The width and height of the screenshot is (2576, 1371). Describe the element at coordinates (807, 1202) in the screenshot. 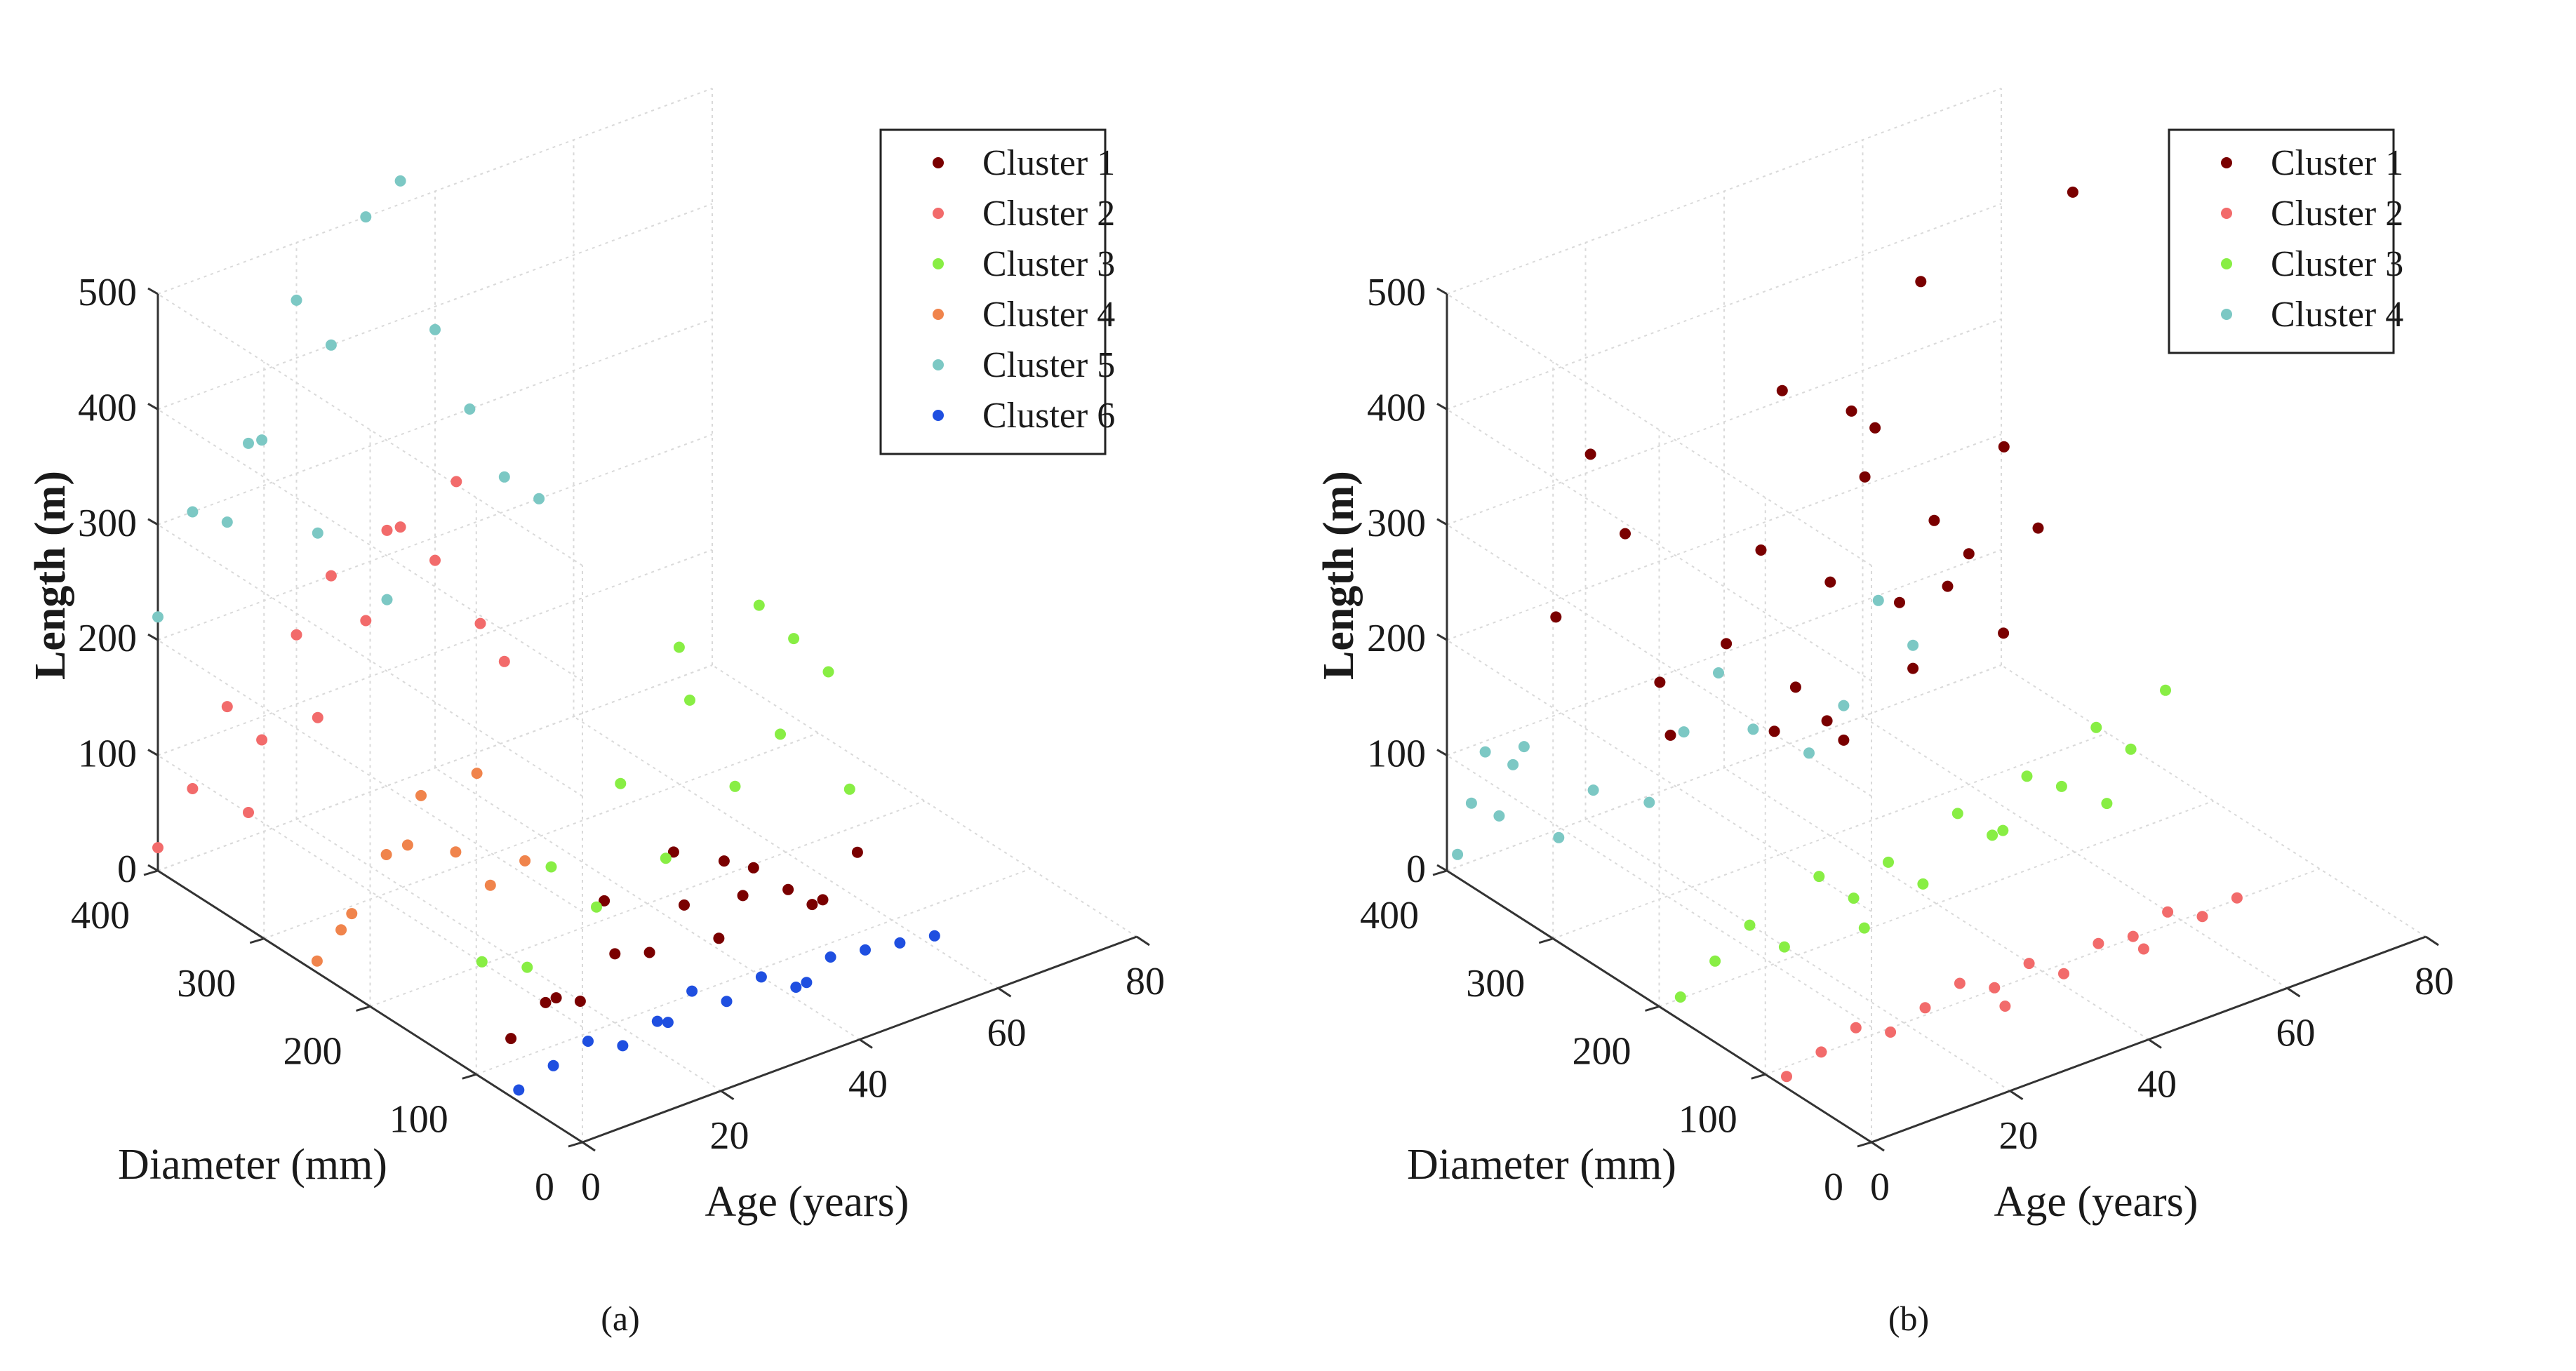

I see `x-axis-title: Age (years)` at that location.